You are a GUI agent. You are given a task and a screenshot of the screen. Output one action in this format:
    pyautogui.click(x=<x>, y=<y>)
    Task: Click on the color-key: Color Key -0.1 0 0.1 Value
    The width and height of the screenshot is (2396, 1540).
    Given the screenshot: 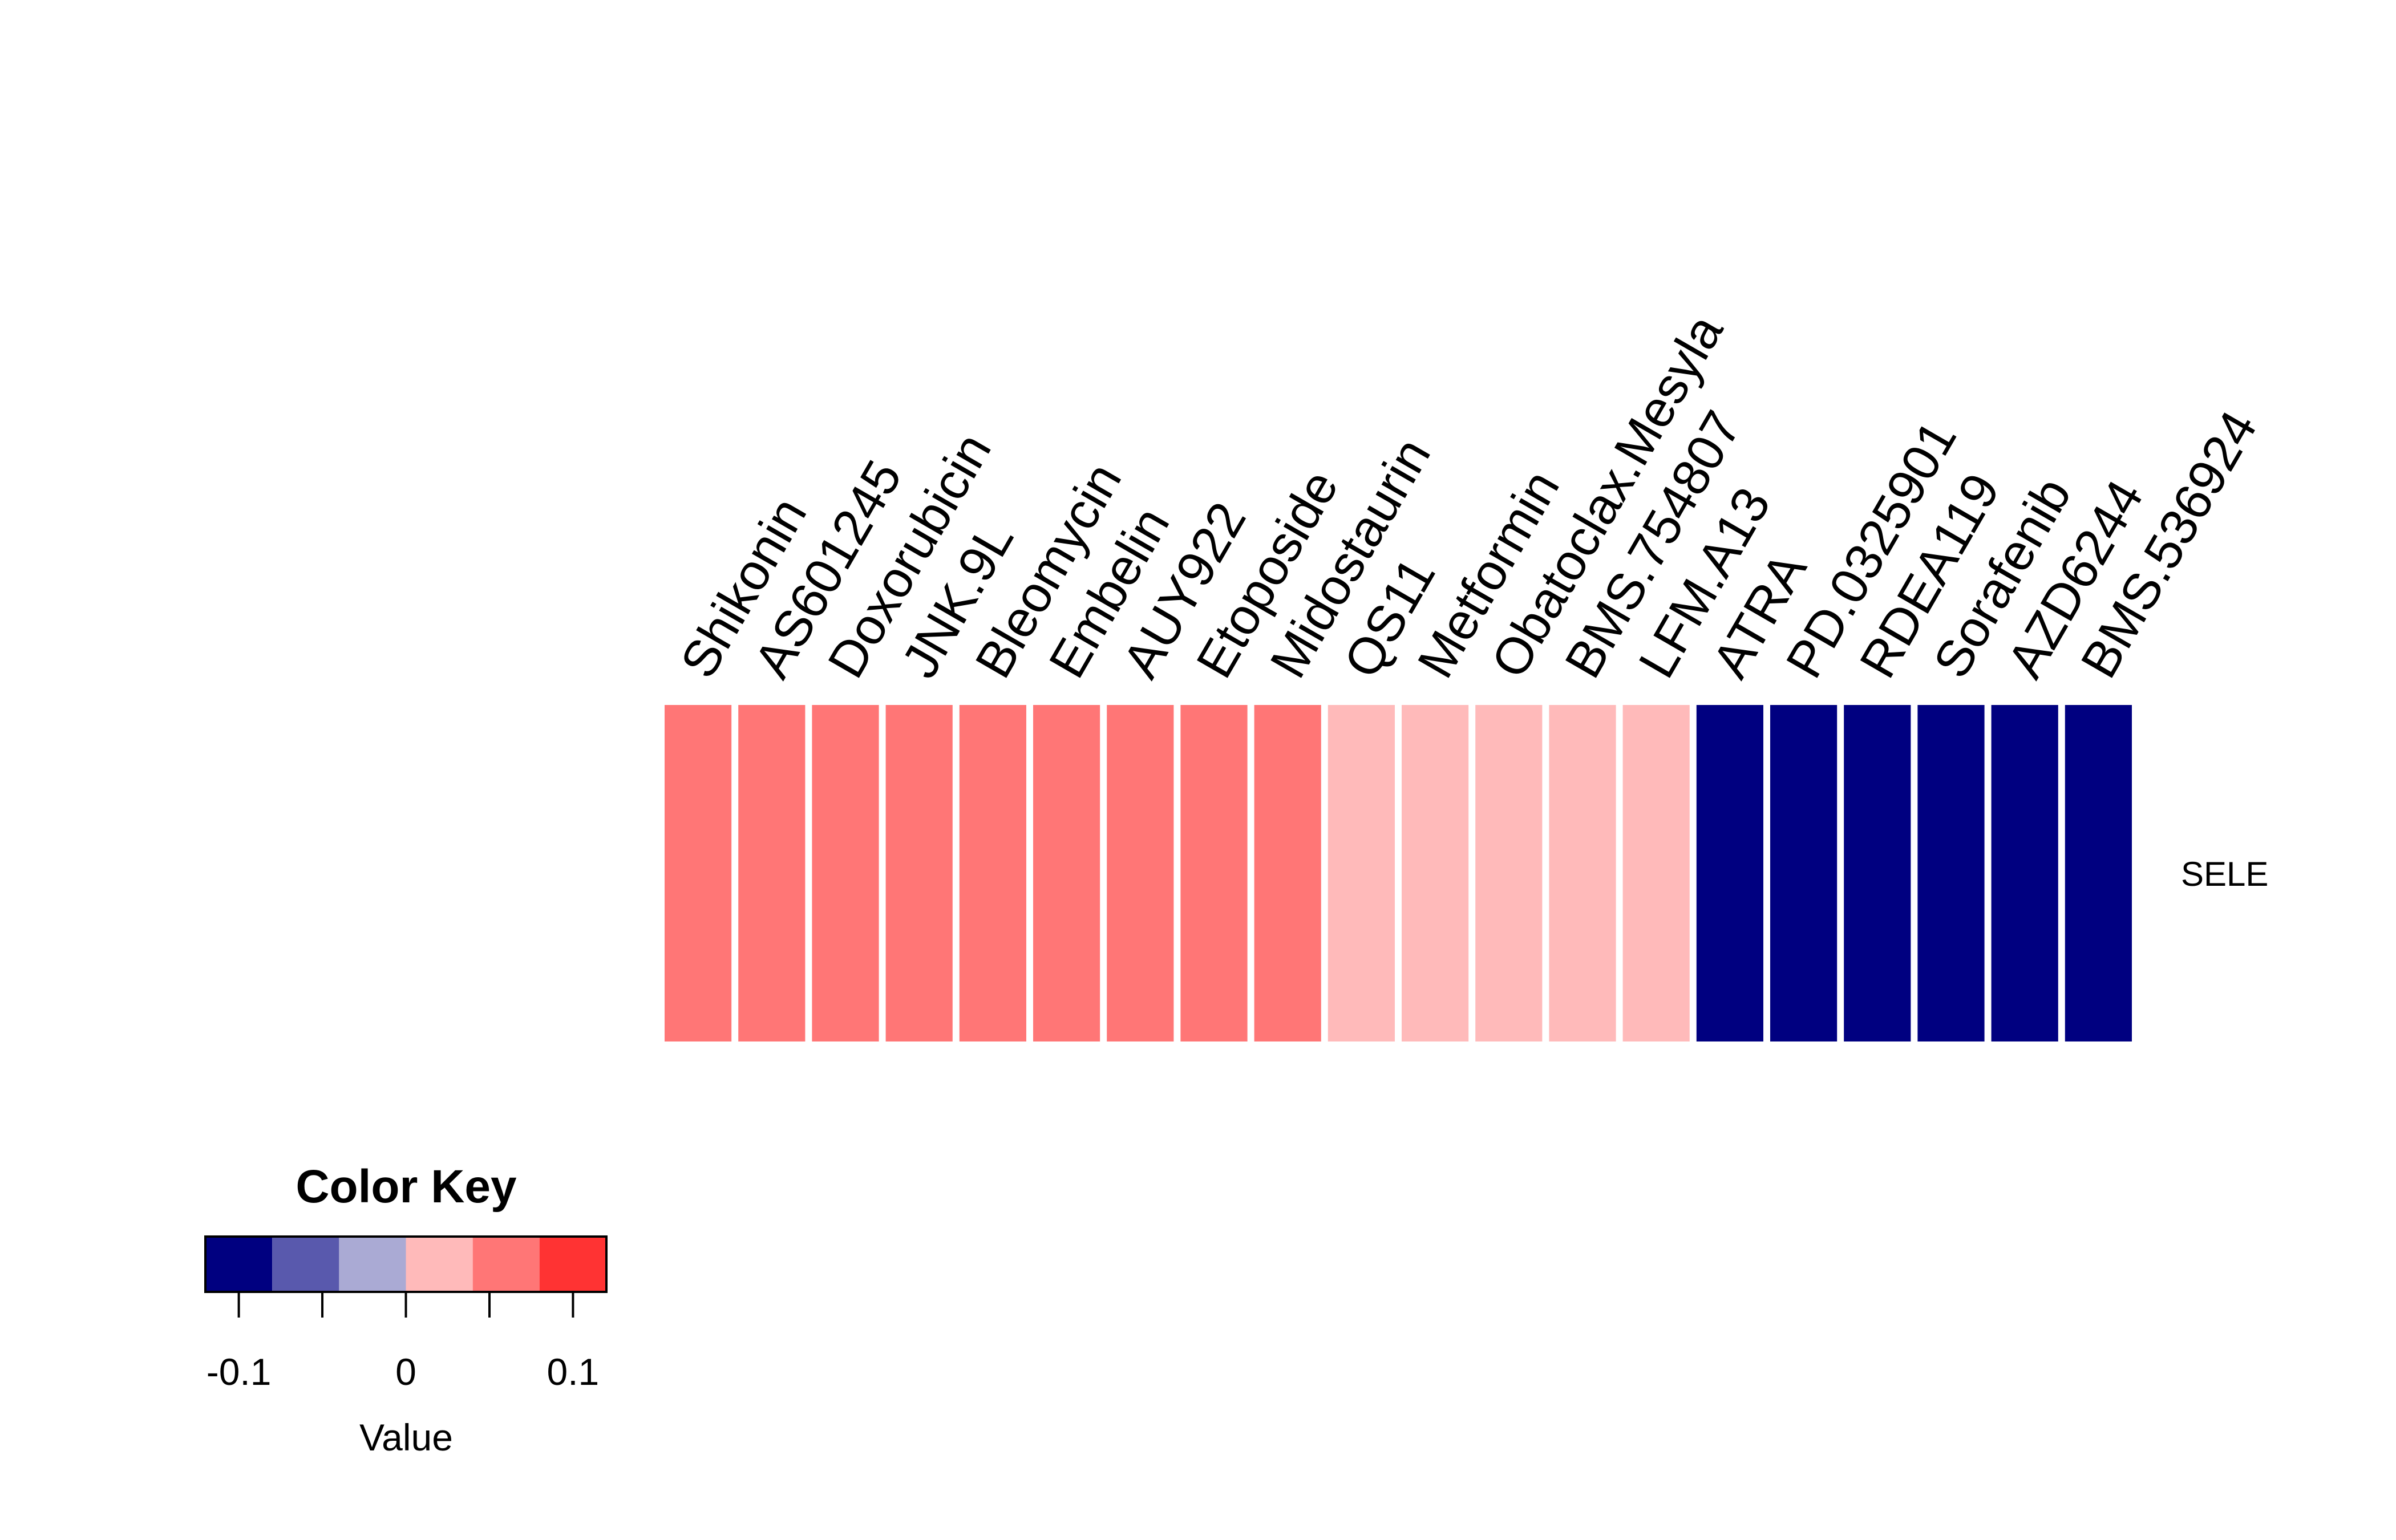 What is the action you would take?
    pyautogui.click(x=406, y=1309)
    